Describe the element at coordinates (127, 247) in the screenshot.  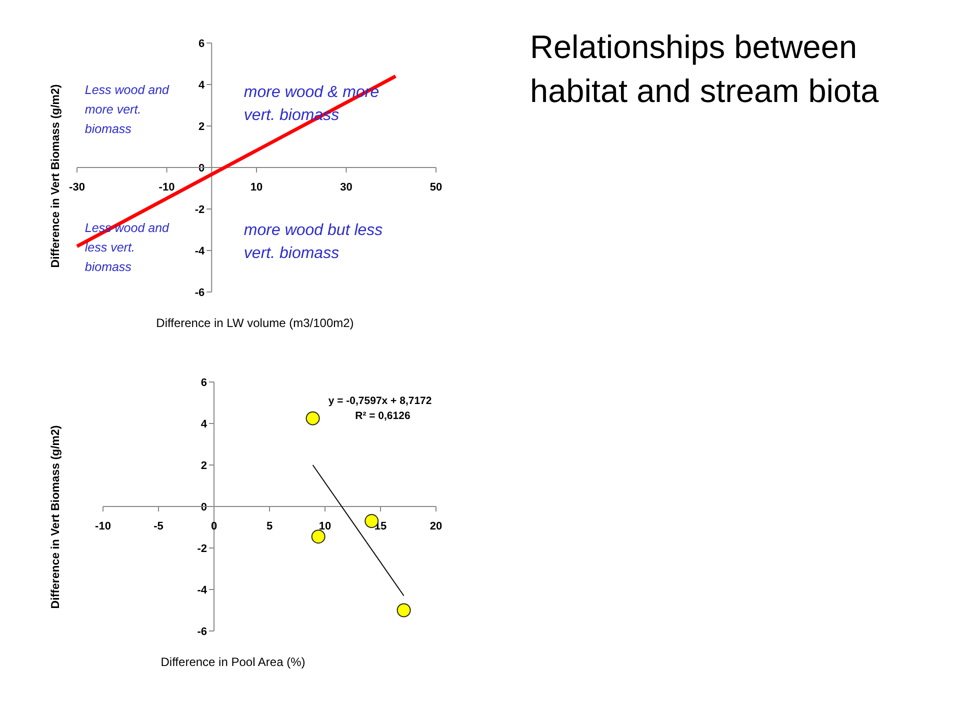
I see `annotation: Less wood and less vert. biomass` at that location.